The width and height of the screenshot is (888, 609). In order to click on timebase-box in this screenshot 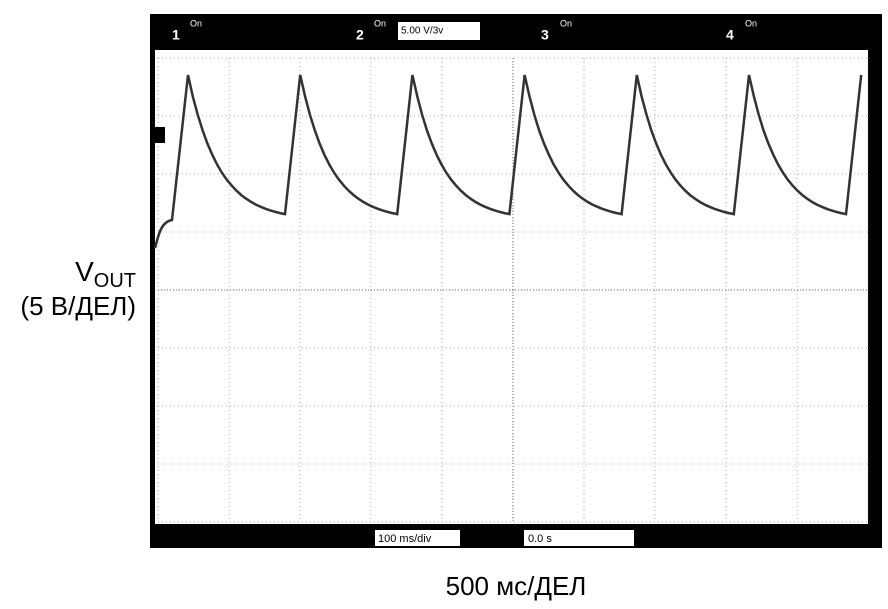, I will do `click(417, 538)`.